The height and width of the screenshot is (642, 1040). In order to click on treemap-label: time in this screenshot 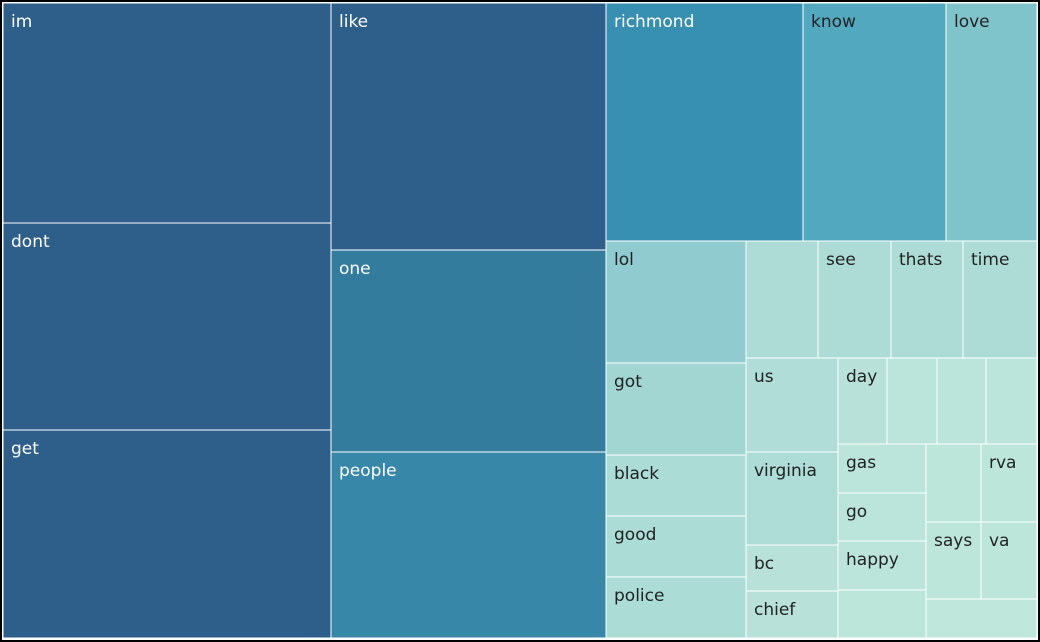, I will do `click(990, 260)`.